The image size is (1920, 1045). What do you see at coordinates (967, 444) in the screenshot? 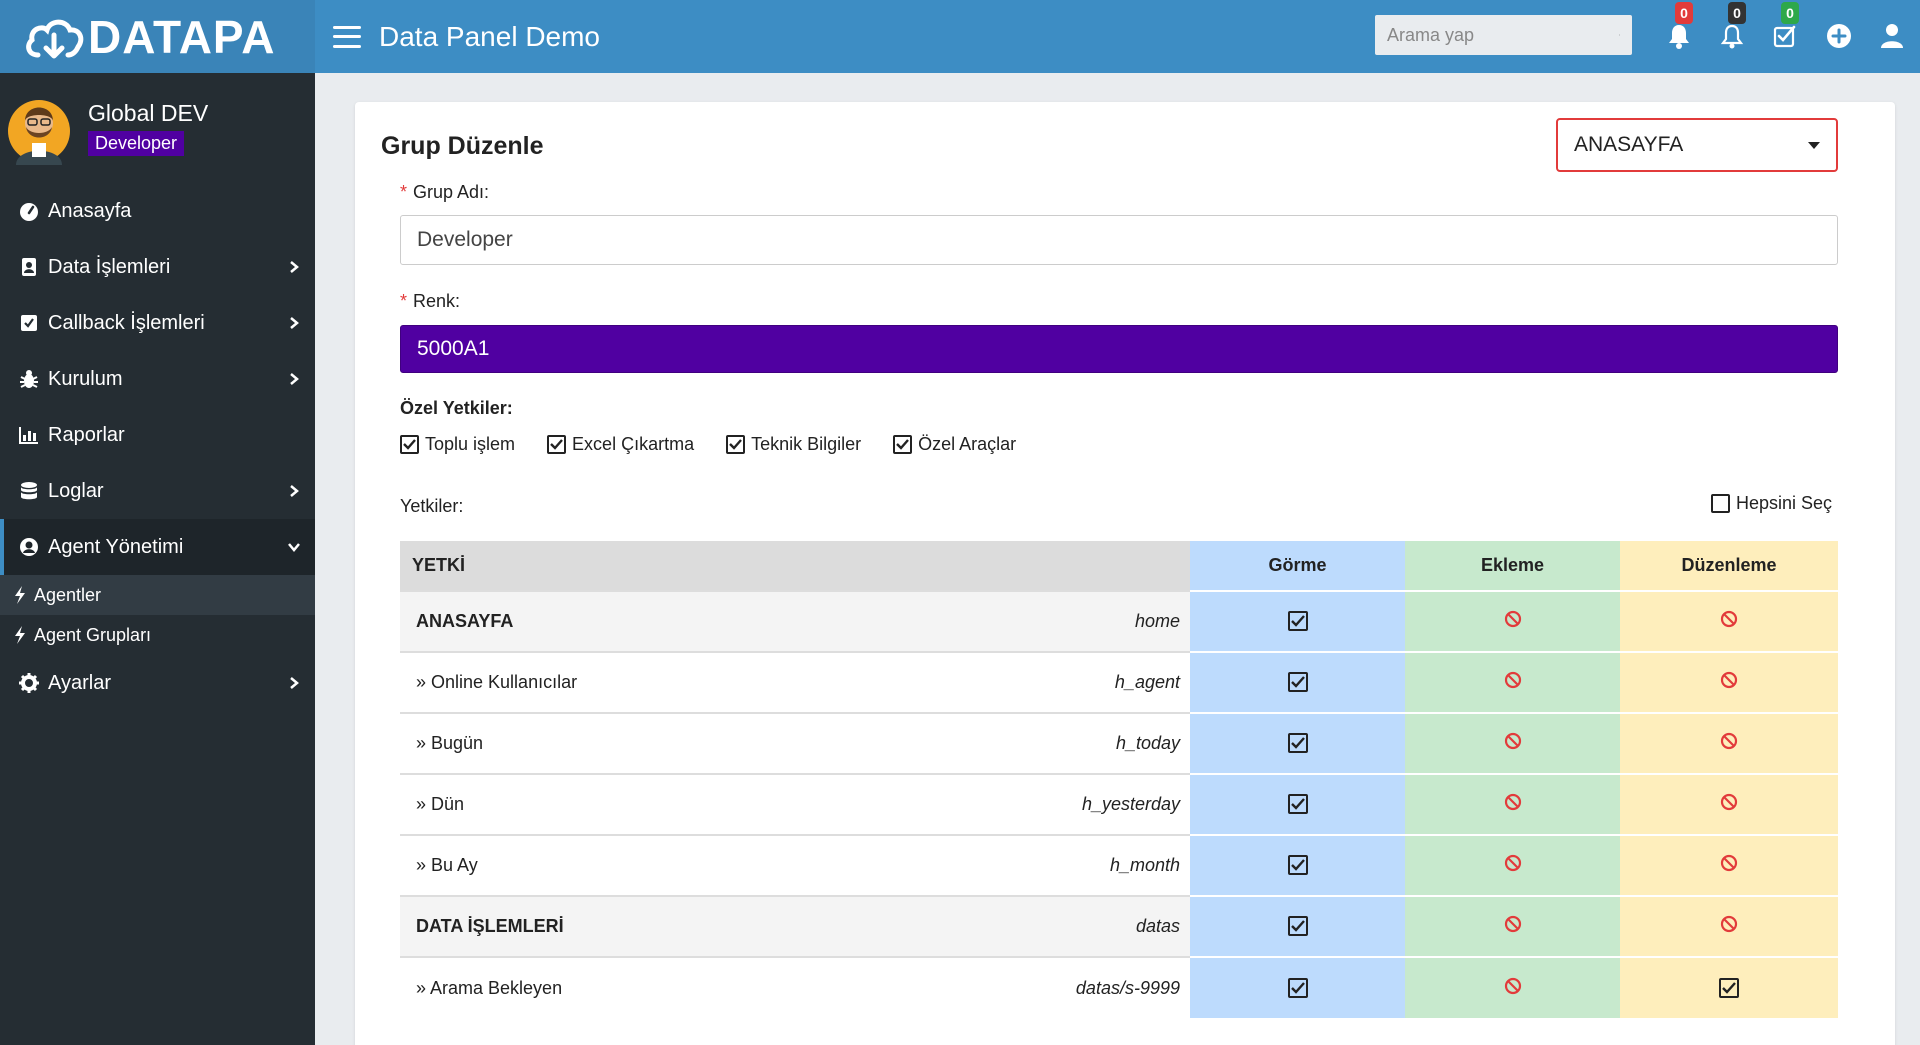
I see `perm-label: Özel Araçlar` at bounding box center [967, 444].